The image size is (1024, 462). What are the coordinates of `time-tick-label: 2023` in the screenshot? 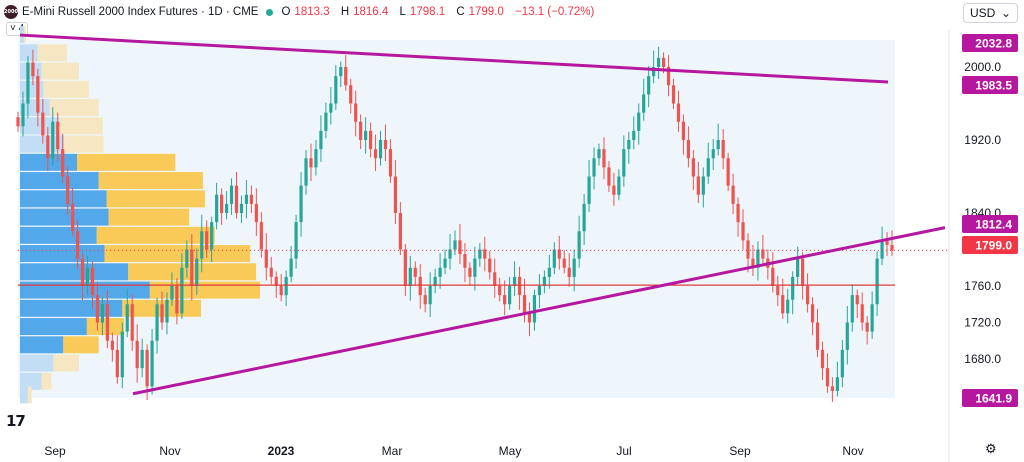 It's located at (281, 451).